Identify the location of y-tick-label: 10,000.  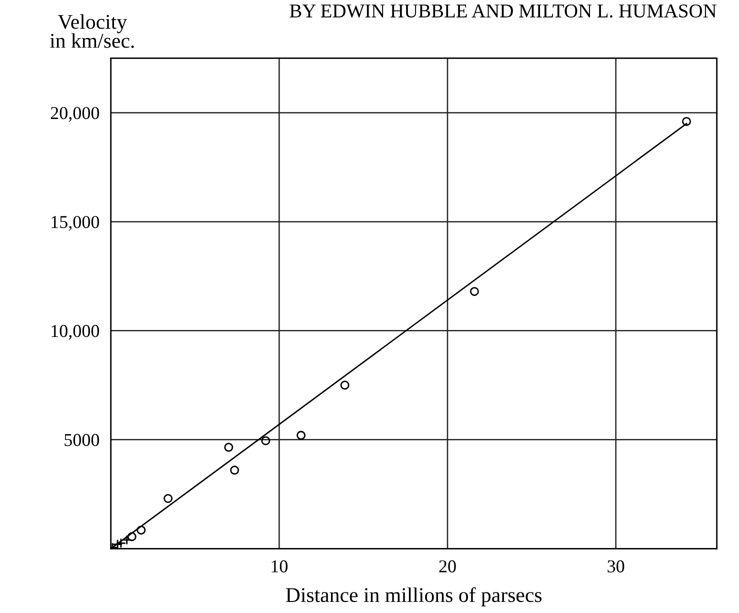
(76, 332).